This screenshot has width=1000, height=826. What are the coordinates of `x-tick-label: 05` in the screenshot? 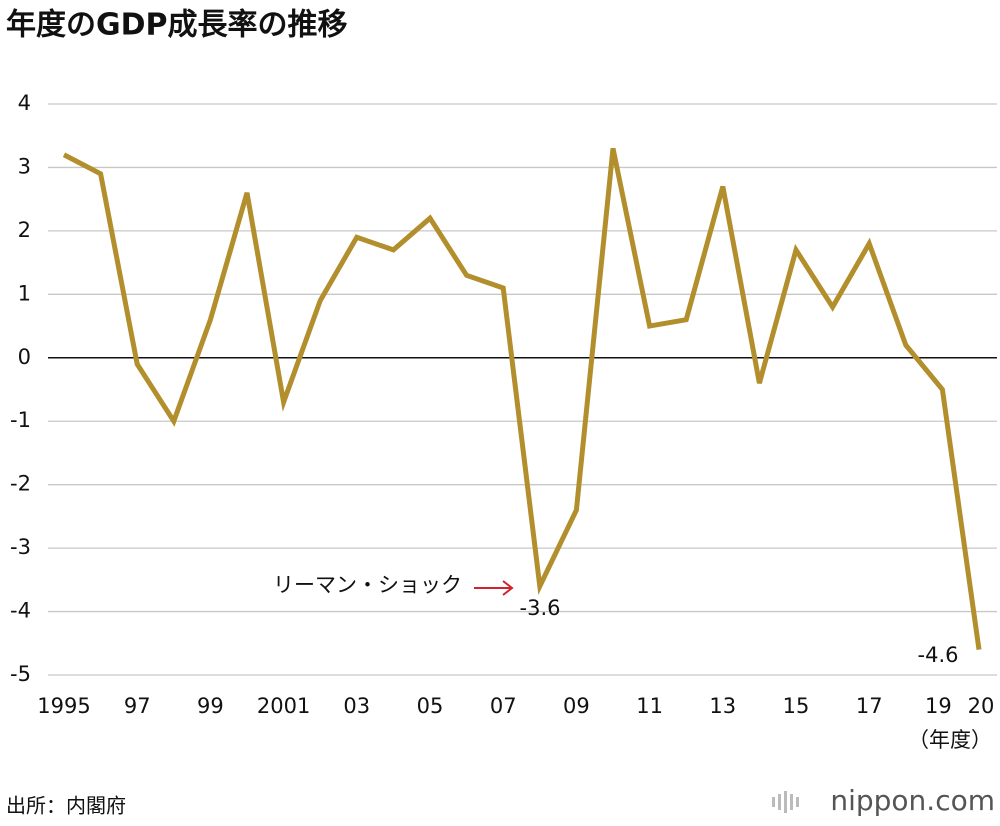 It's located at (430, 706).